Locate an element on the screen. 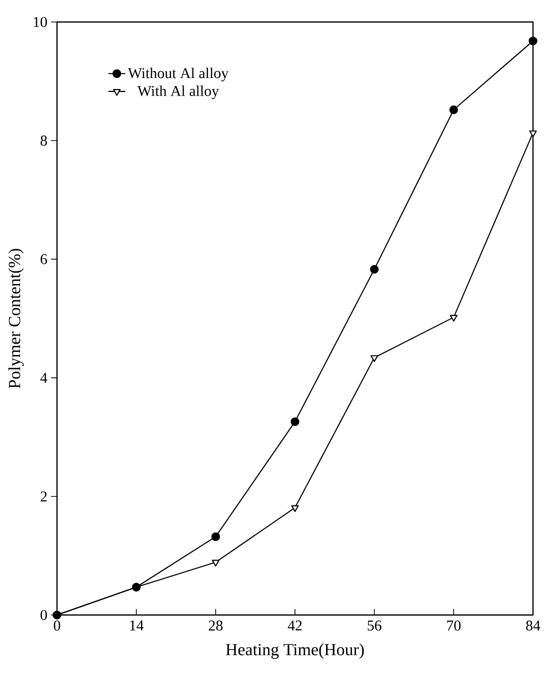 The width and height of the screenshot is (555, 685). y-tick-label: 0 is located at coordinates (43, 615).